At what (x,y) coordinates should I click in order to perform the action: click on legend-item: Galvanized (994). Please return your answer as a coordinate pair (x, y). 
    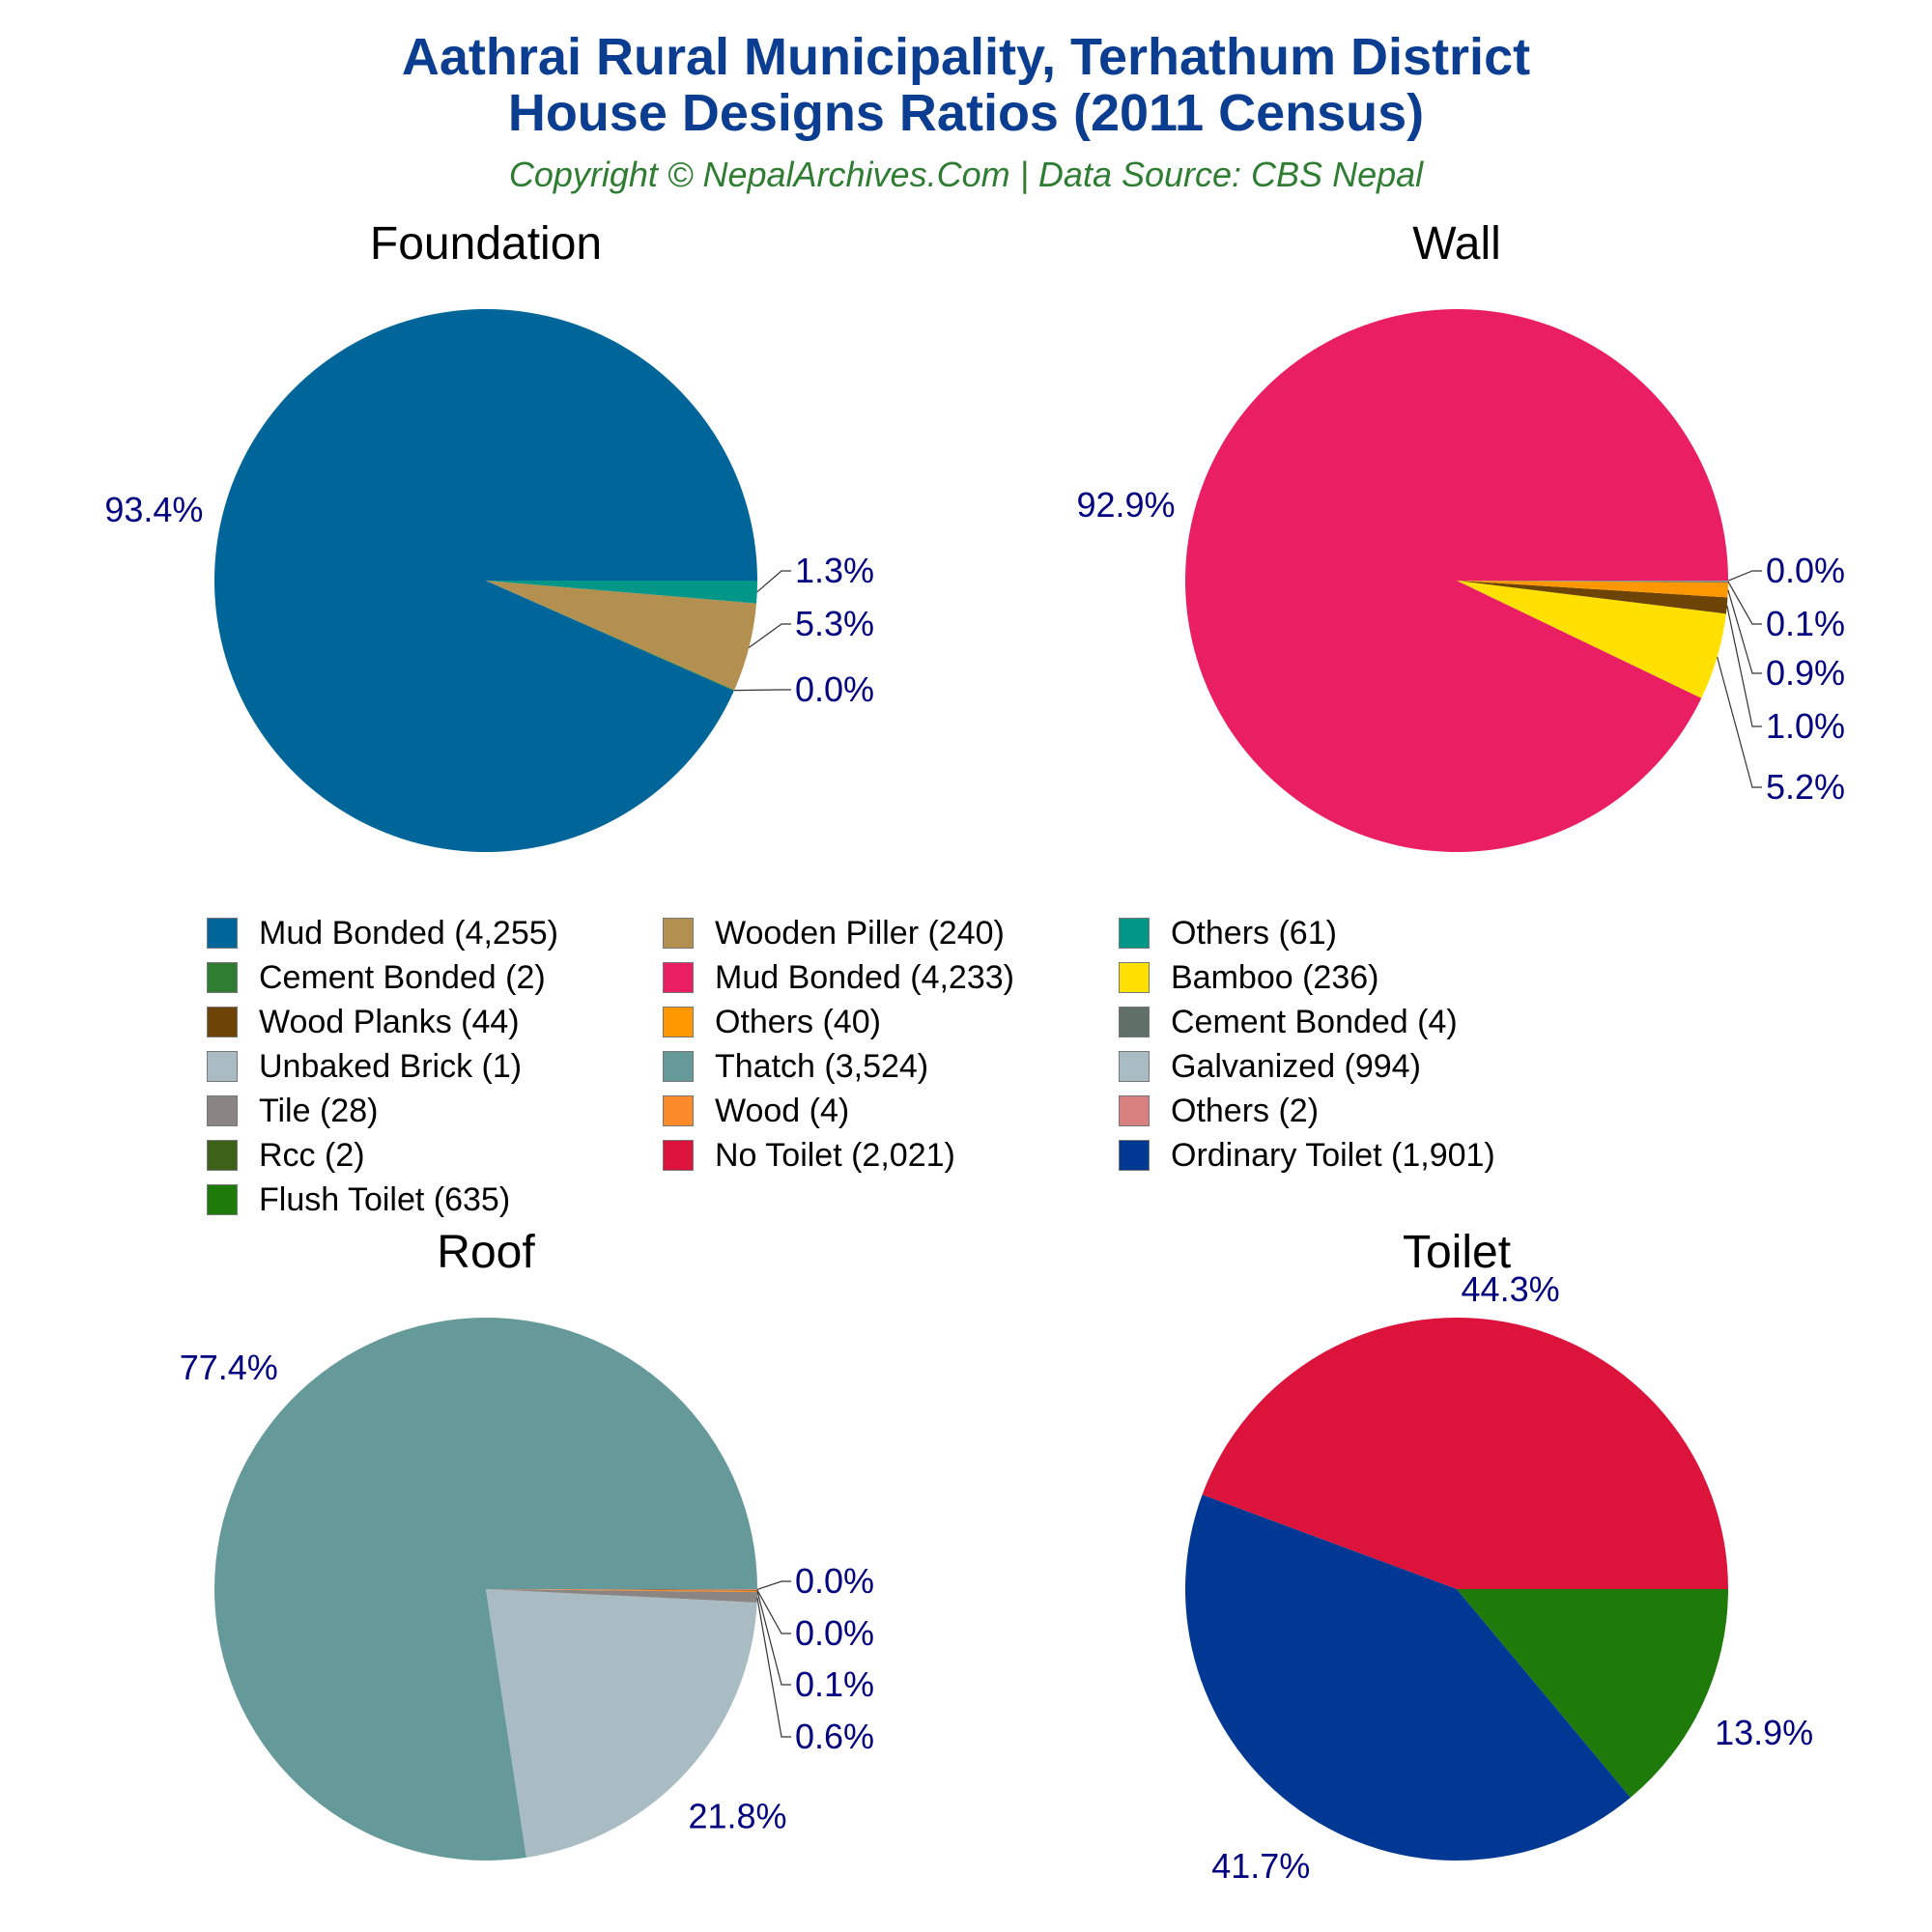
    Looking at the image, I should click on (1270, 1066).